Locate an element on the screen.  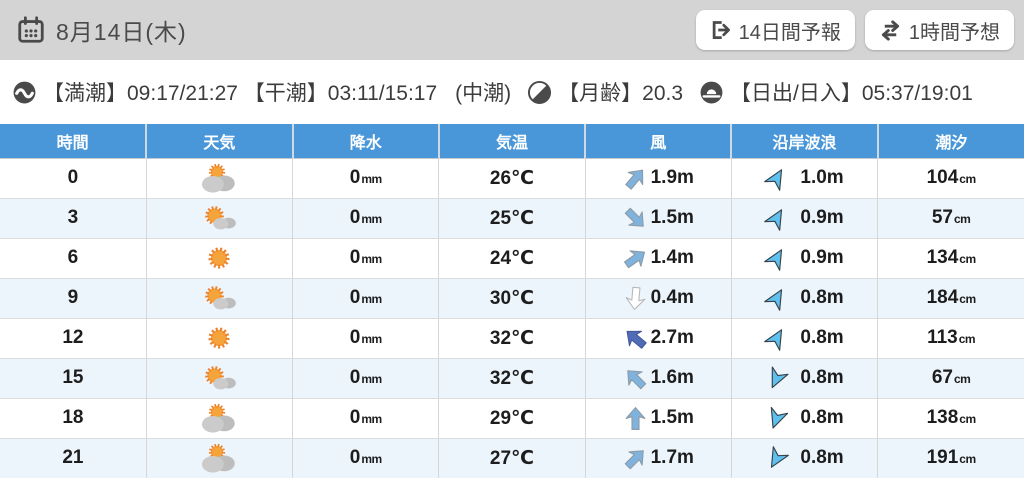
header-tide: 潮汐 is located at coordinates (950, 141).